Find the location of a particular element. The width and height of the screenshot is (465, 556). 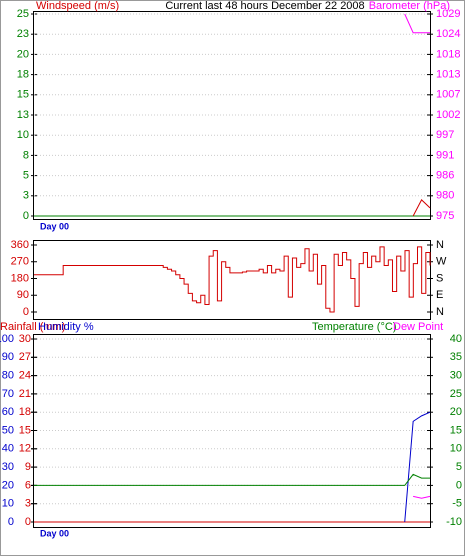

tick-label: 6 is located at coordinates (28, 485).